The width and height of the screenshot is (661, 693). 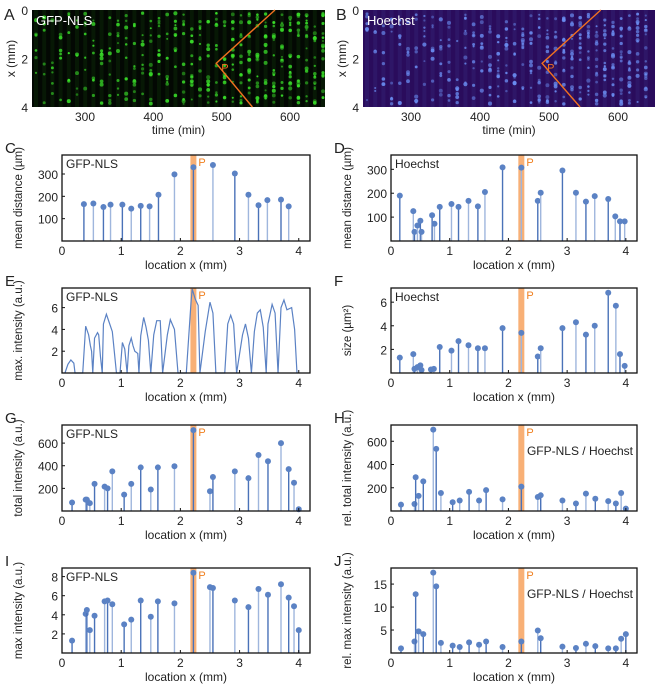 I want to click on x-tick-label: 400, so click(x=480, y=117).